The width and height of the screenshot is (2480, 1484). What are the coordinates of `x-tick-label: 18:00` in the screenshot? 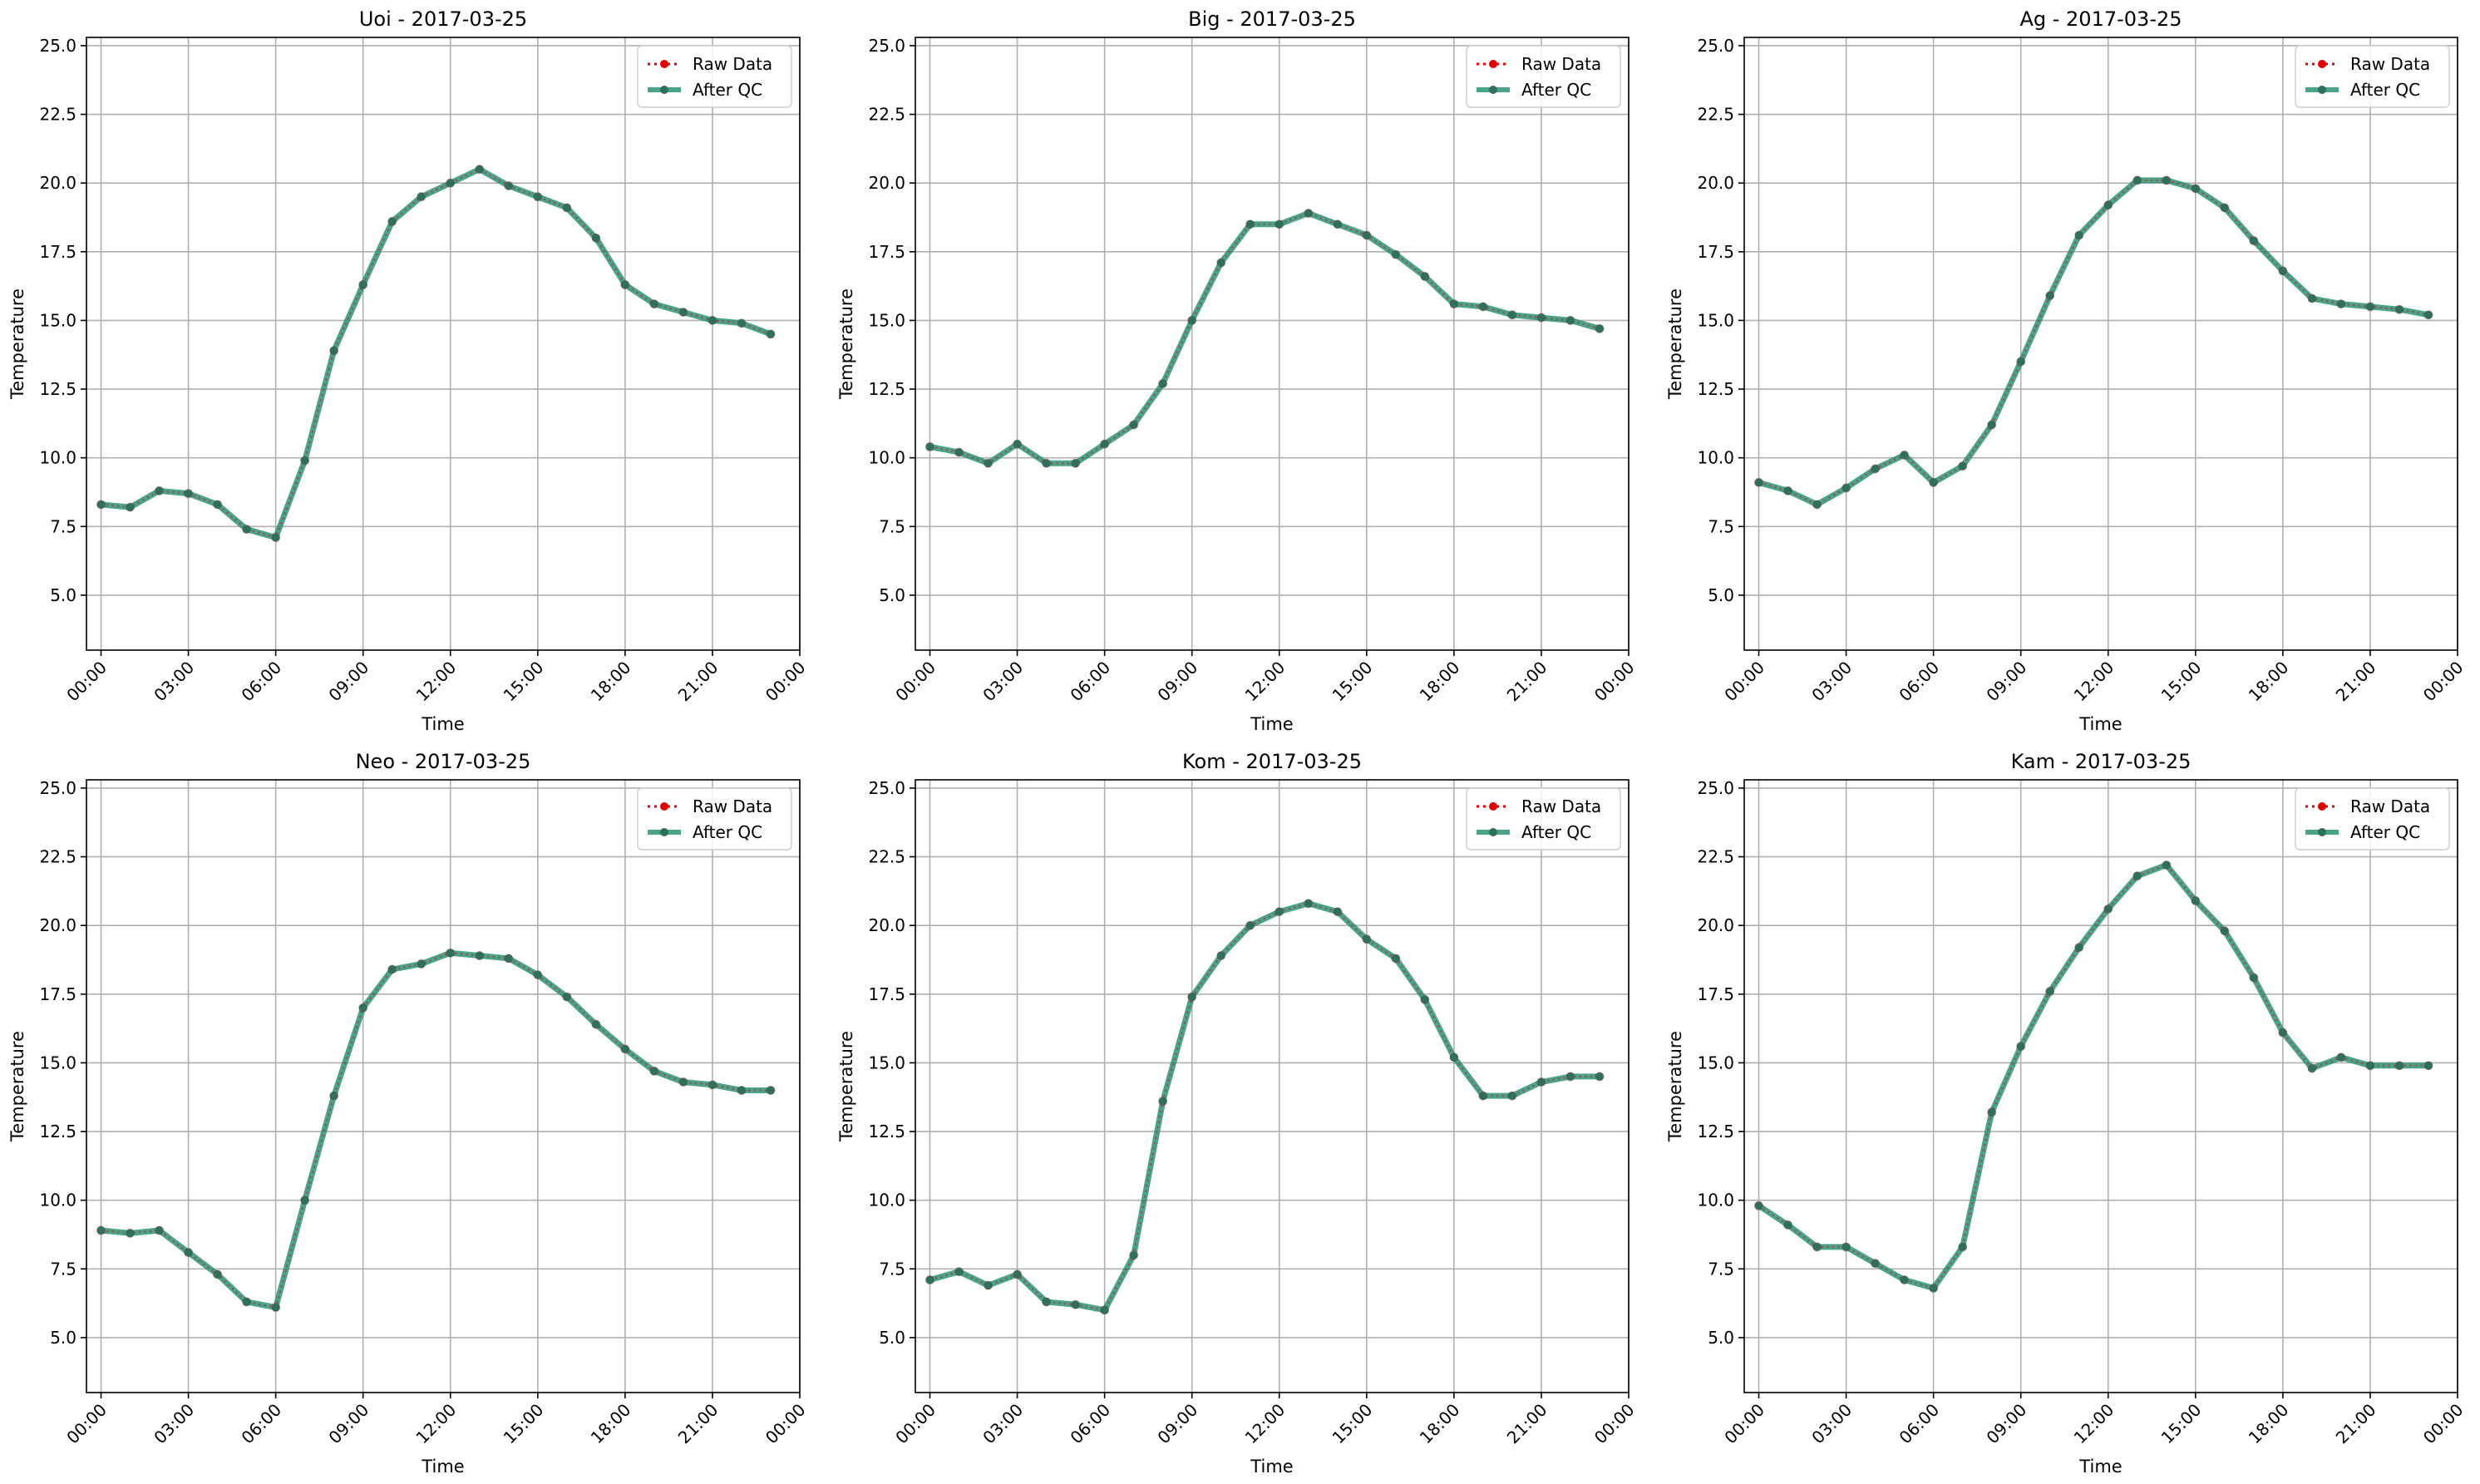 It's located at (2269, 682).